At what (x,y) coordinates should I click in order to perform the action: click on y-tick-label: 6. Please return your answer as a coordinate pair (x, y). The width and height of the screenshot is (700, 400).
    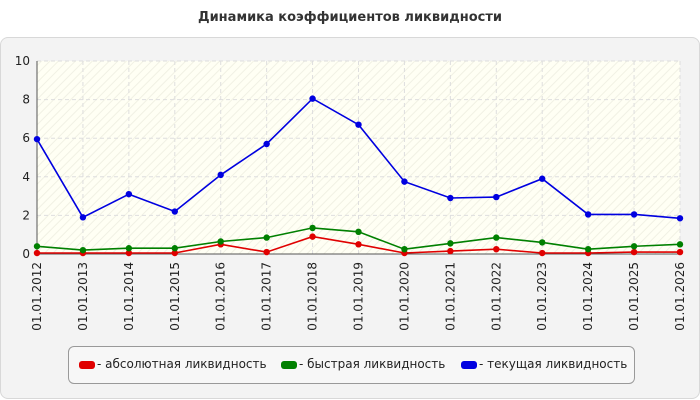
    Looking at the image, I should click on (26, 138).